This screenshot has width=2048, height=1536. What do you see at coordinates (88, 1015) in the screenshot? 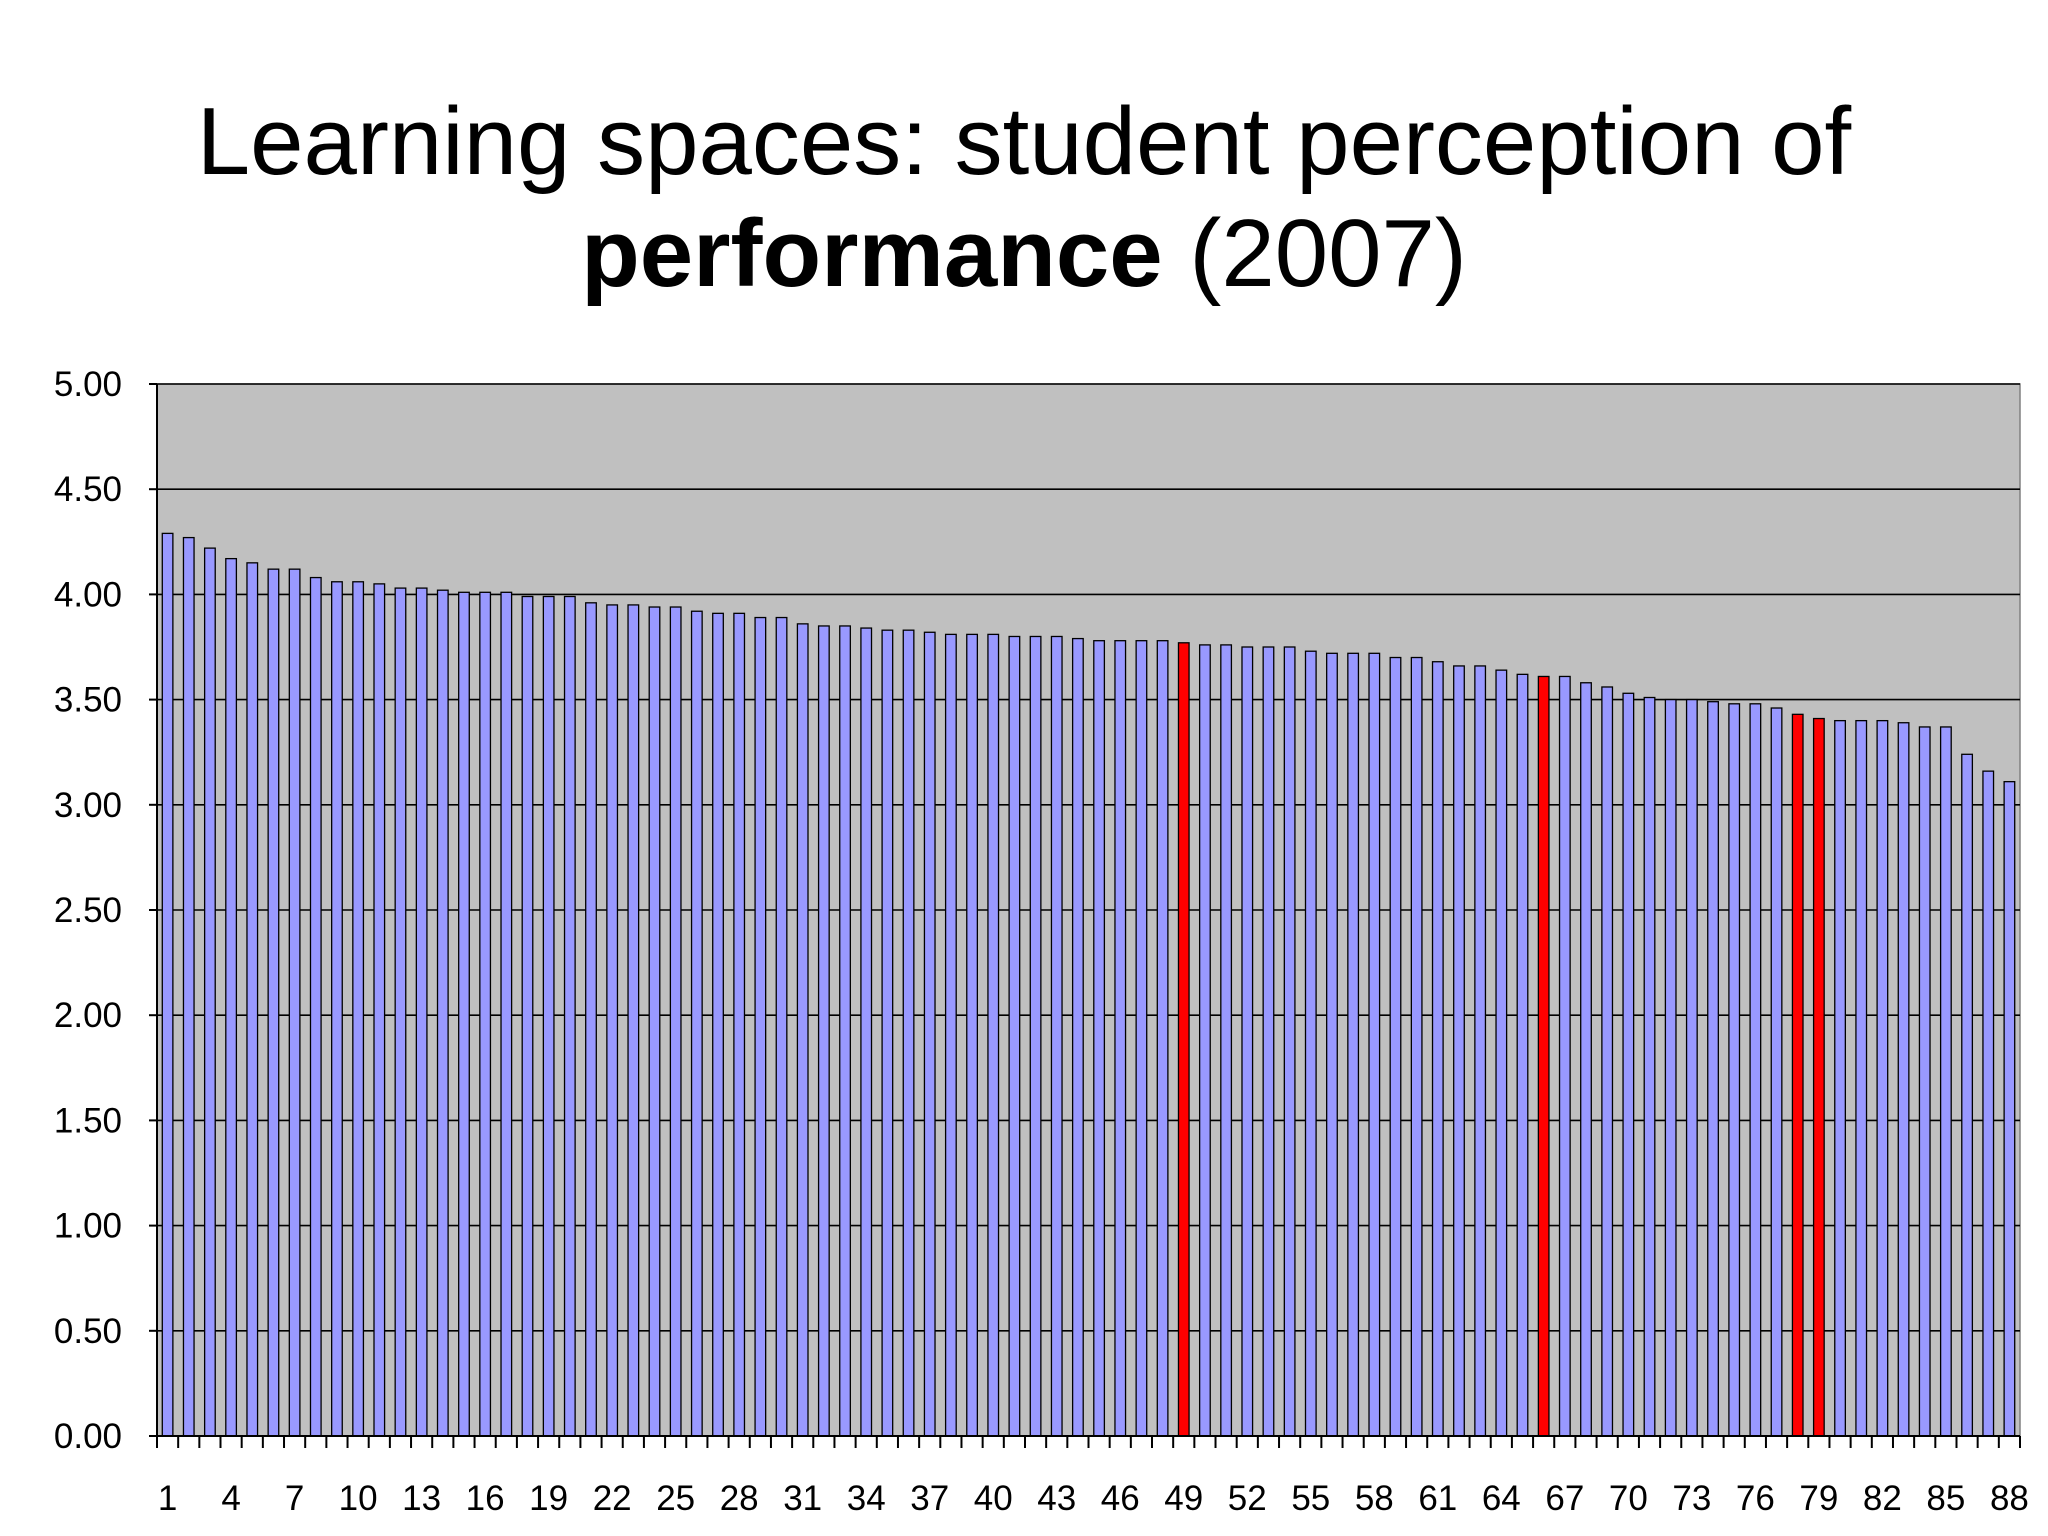
I see `y-tick-label-4: 2.00` at bounding box center [88, 1015].